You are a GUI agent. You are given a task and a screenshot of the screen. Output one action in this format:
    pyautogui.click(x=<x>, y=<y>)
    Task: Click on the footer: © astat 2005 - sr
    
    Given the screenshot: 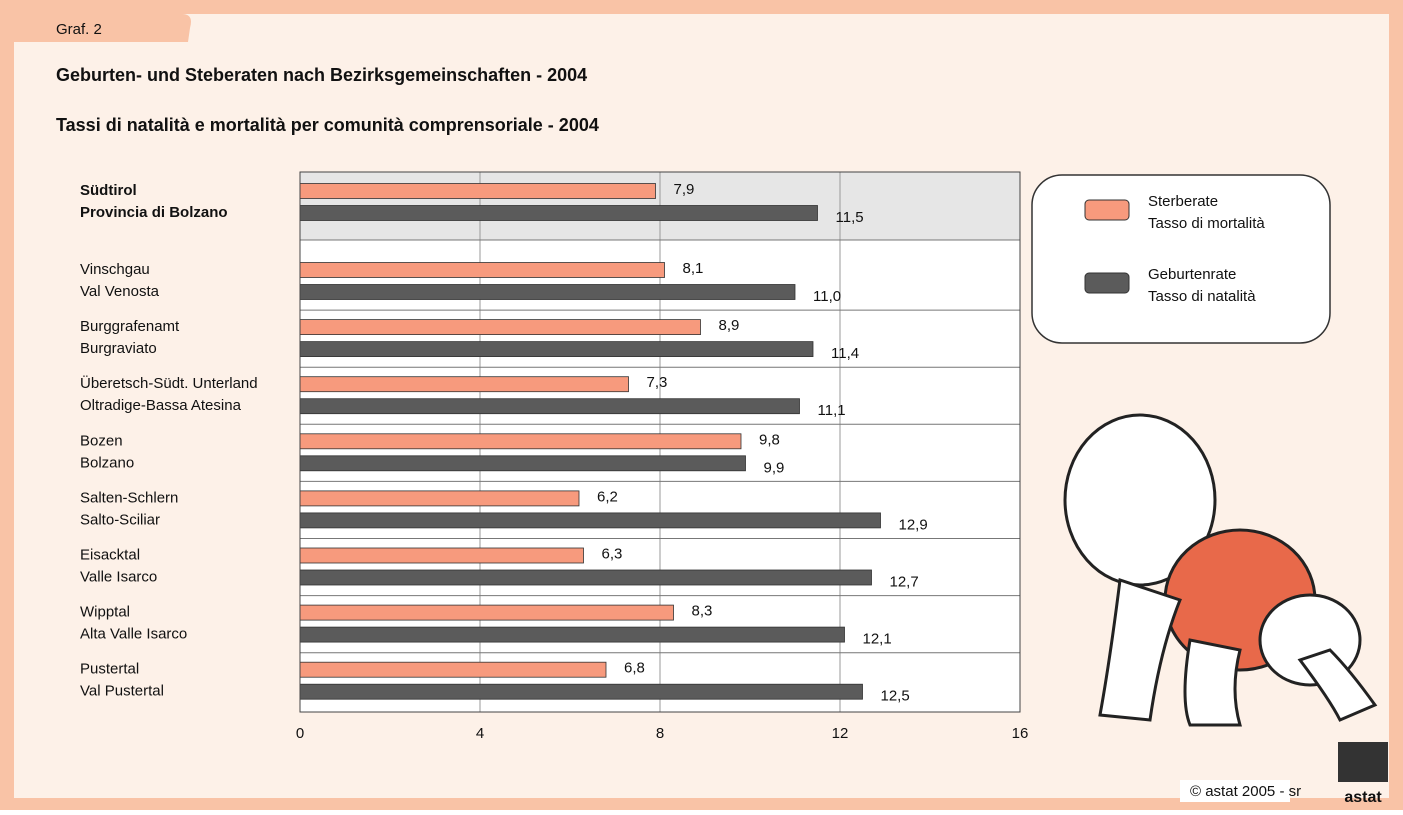 What is the action you would take?
    pyautogui.click(x=1245, y=791)
    